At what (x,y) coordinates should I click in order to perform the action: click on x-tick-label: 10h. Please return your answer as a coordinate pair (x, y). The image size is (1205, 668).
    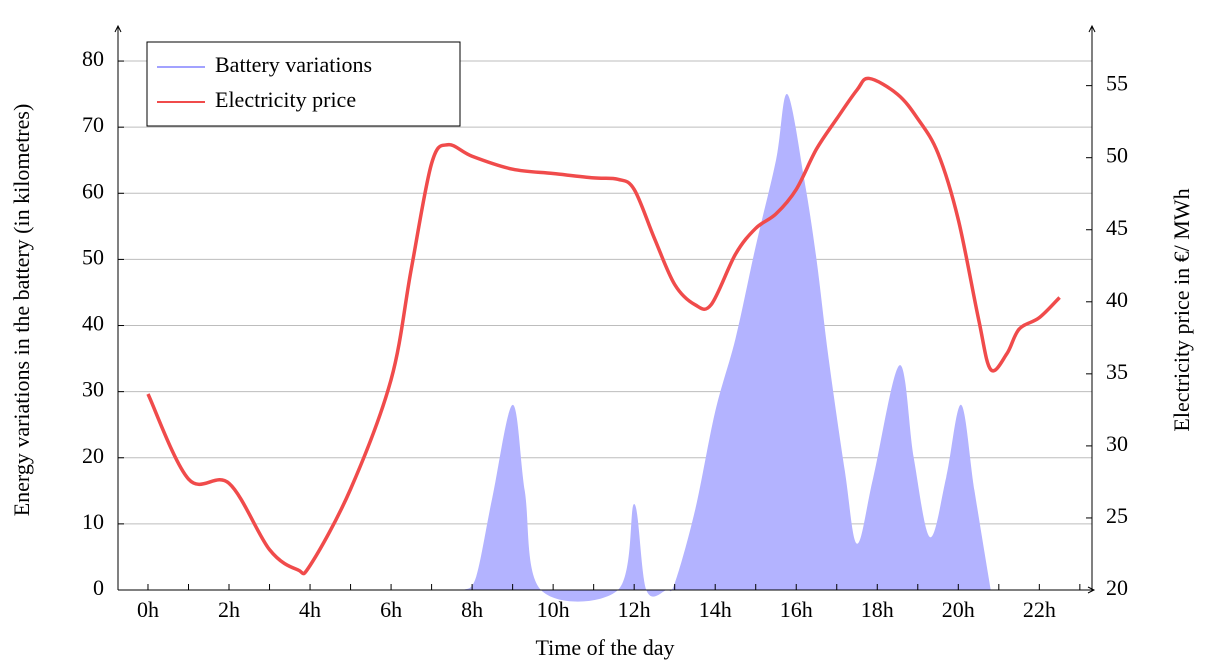
    Looking at the image, I should click on (553, 609).